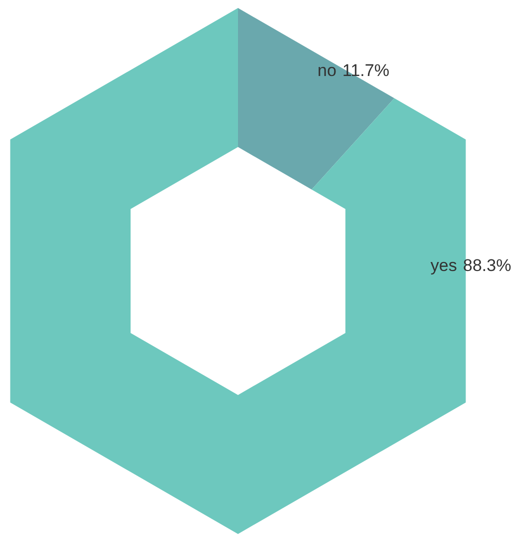  Describe the element at coordinates (366, 70) in the screenshot. I see `data-label: 11.7%` at that location.